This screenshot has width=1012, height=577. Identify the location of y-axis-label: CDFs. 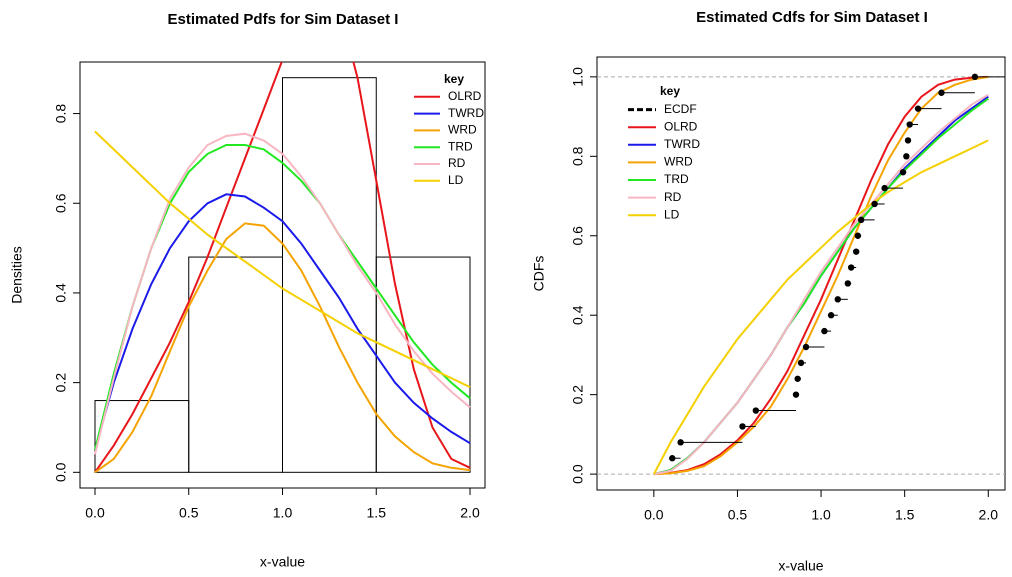
(539, 274).